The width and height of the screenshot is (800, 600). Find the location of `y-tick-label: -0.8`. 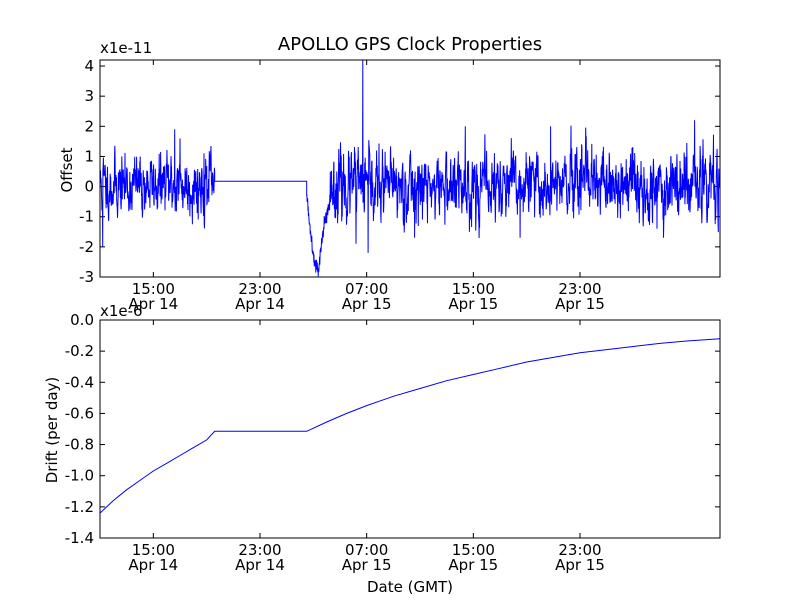

y-tick-label: -0.8 is located at coordinates (79, 445).